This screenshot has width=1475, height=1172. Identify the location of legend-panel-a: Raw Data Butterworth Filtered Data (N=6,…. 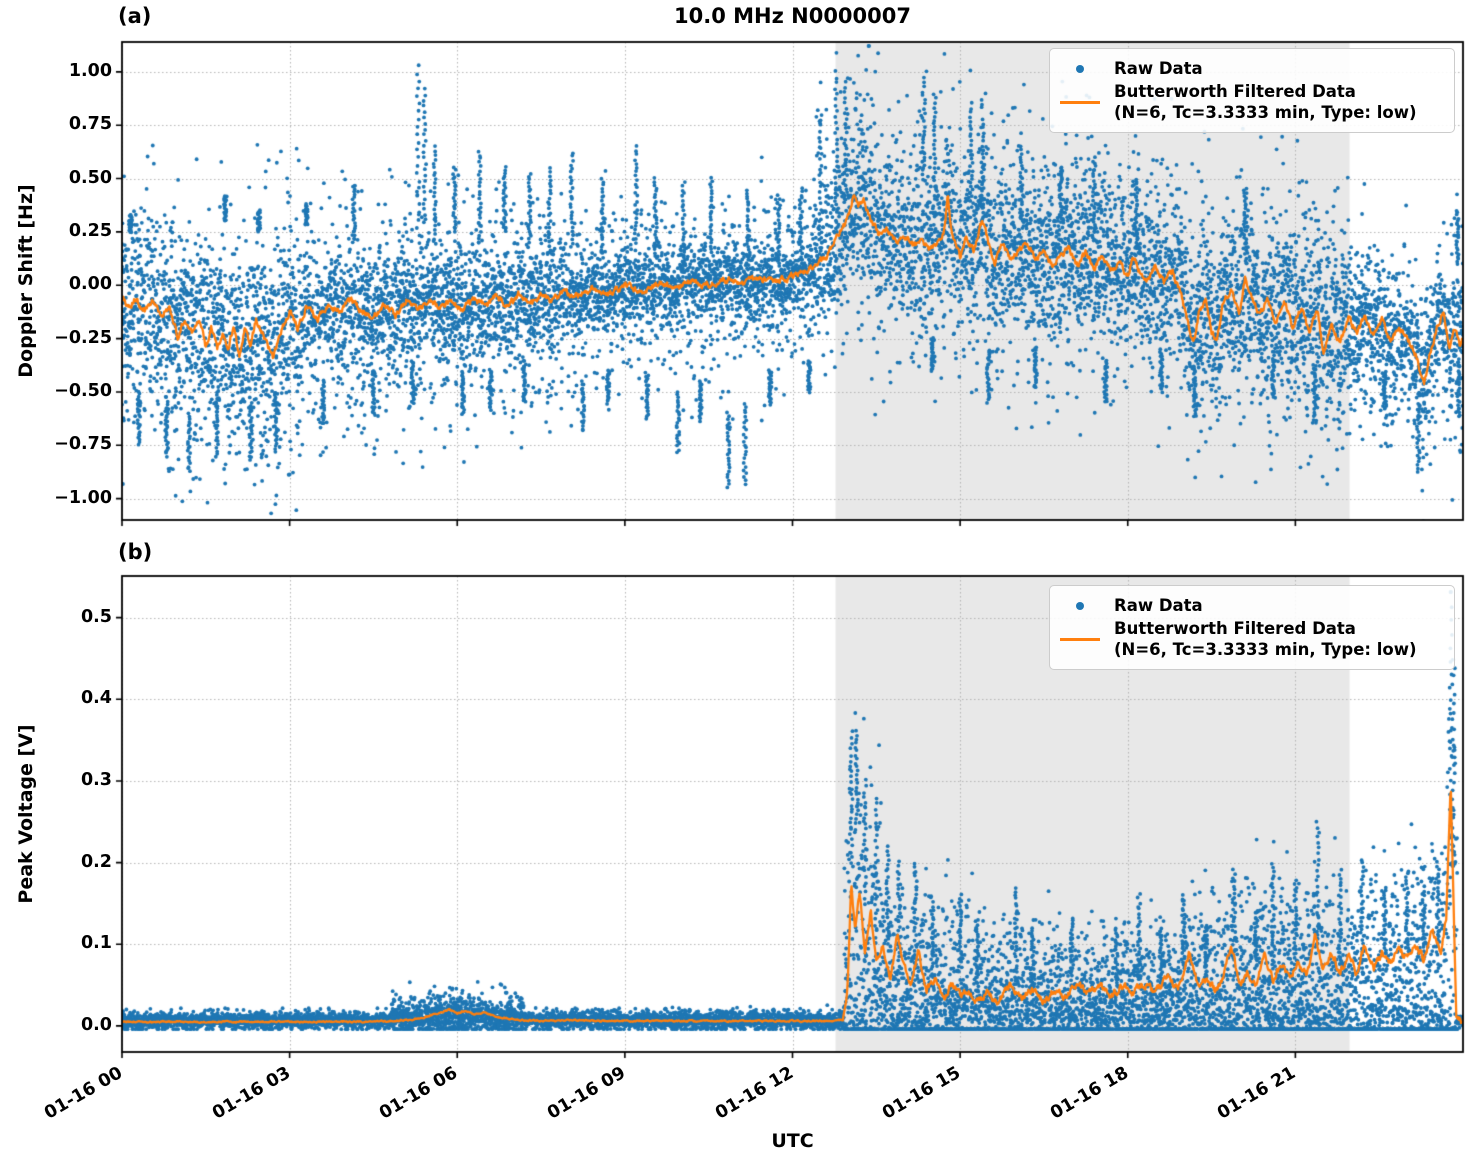
(1252, 90).